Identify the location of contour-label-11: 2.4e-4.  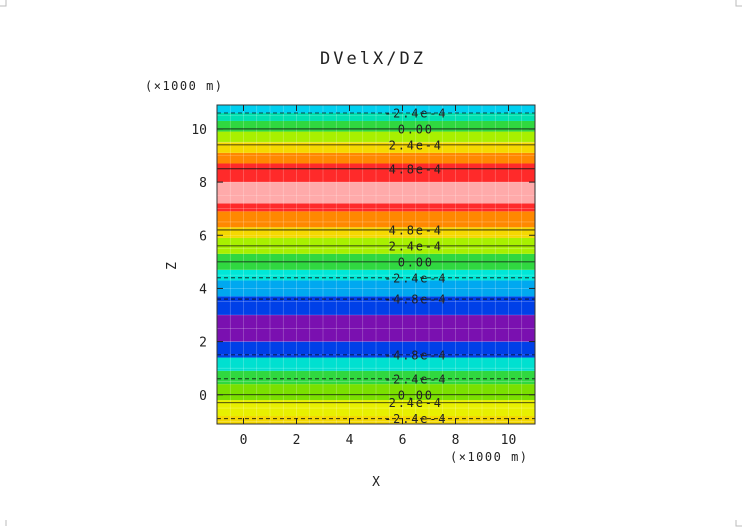
(416, 145).